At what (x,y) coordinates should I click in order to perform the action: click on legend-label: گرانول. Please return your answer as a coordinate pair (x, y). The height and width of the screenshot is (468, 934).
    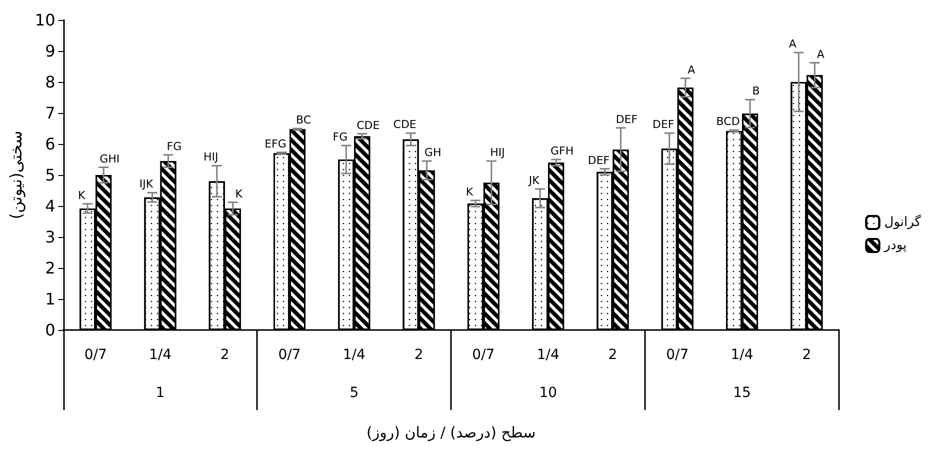
    Looking at the image, I should click on (903, 222).